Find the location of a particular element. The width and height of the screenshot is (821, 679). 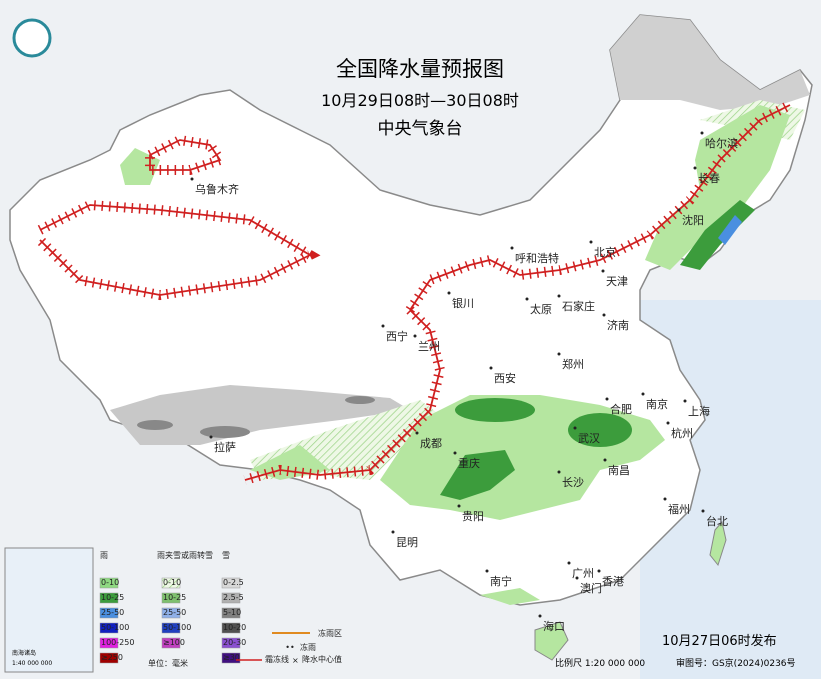

legend-label: 2.5-5 is located at coordinates (233, 597).